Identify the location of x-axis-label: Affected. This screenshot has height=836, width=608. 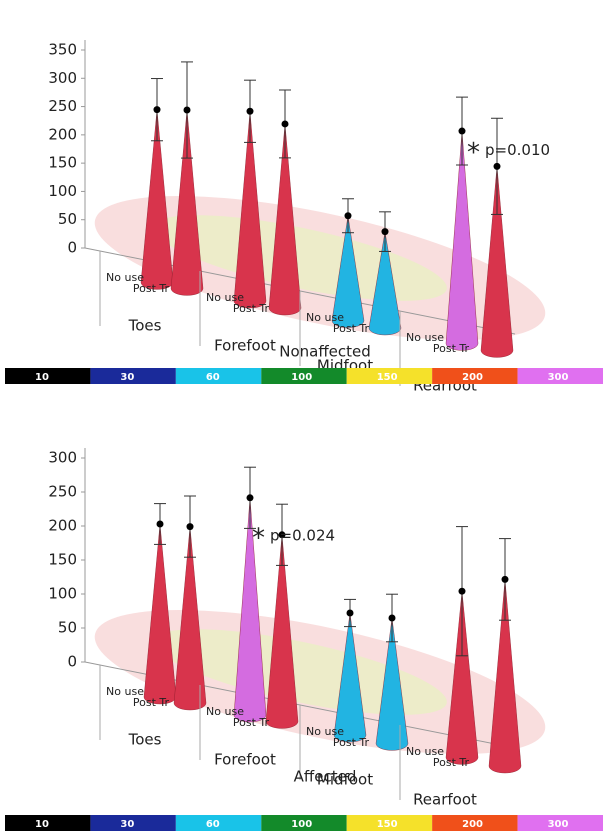
(325, 777).